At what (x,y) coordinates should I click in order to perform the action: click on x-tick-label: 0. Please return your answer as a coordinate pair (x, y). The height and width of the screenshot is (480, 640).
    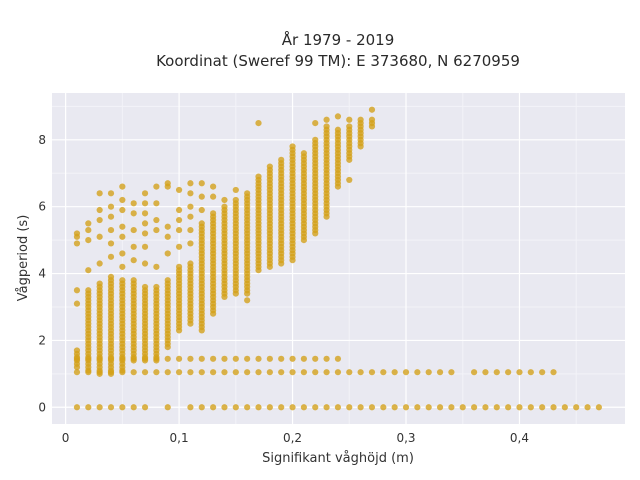
    Looking at the image, I should click on (66, 438).